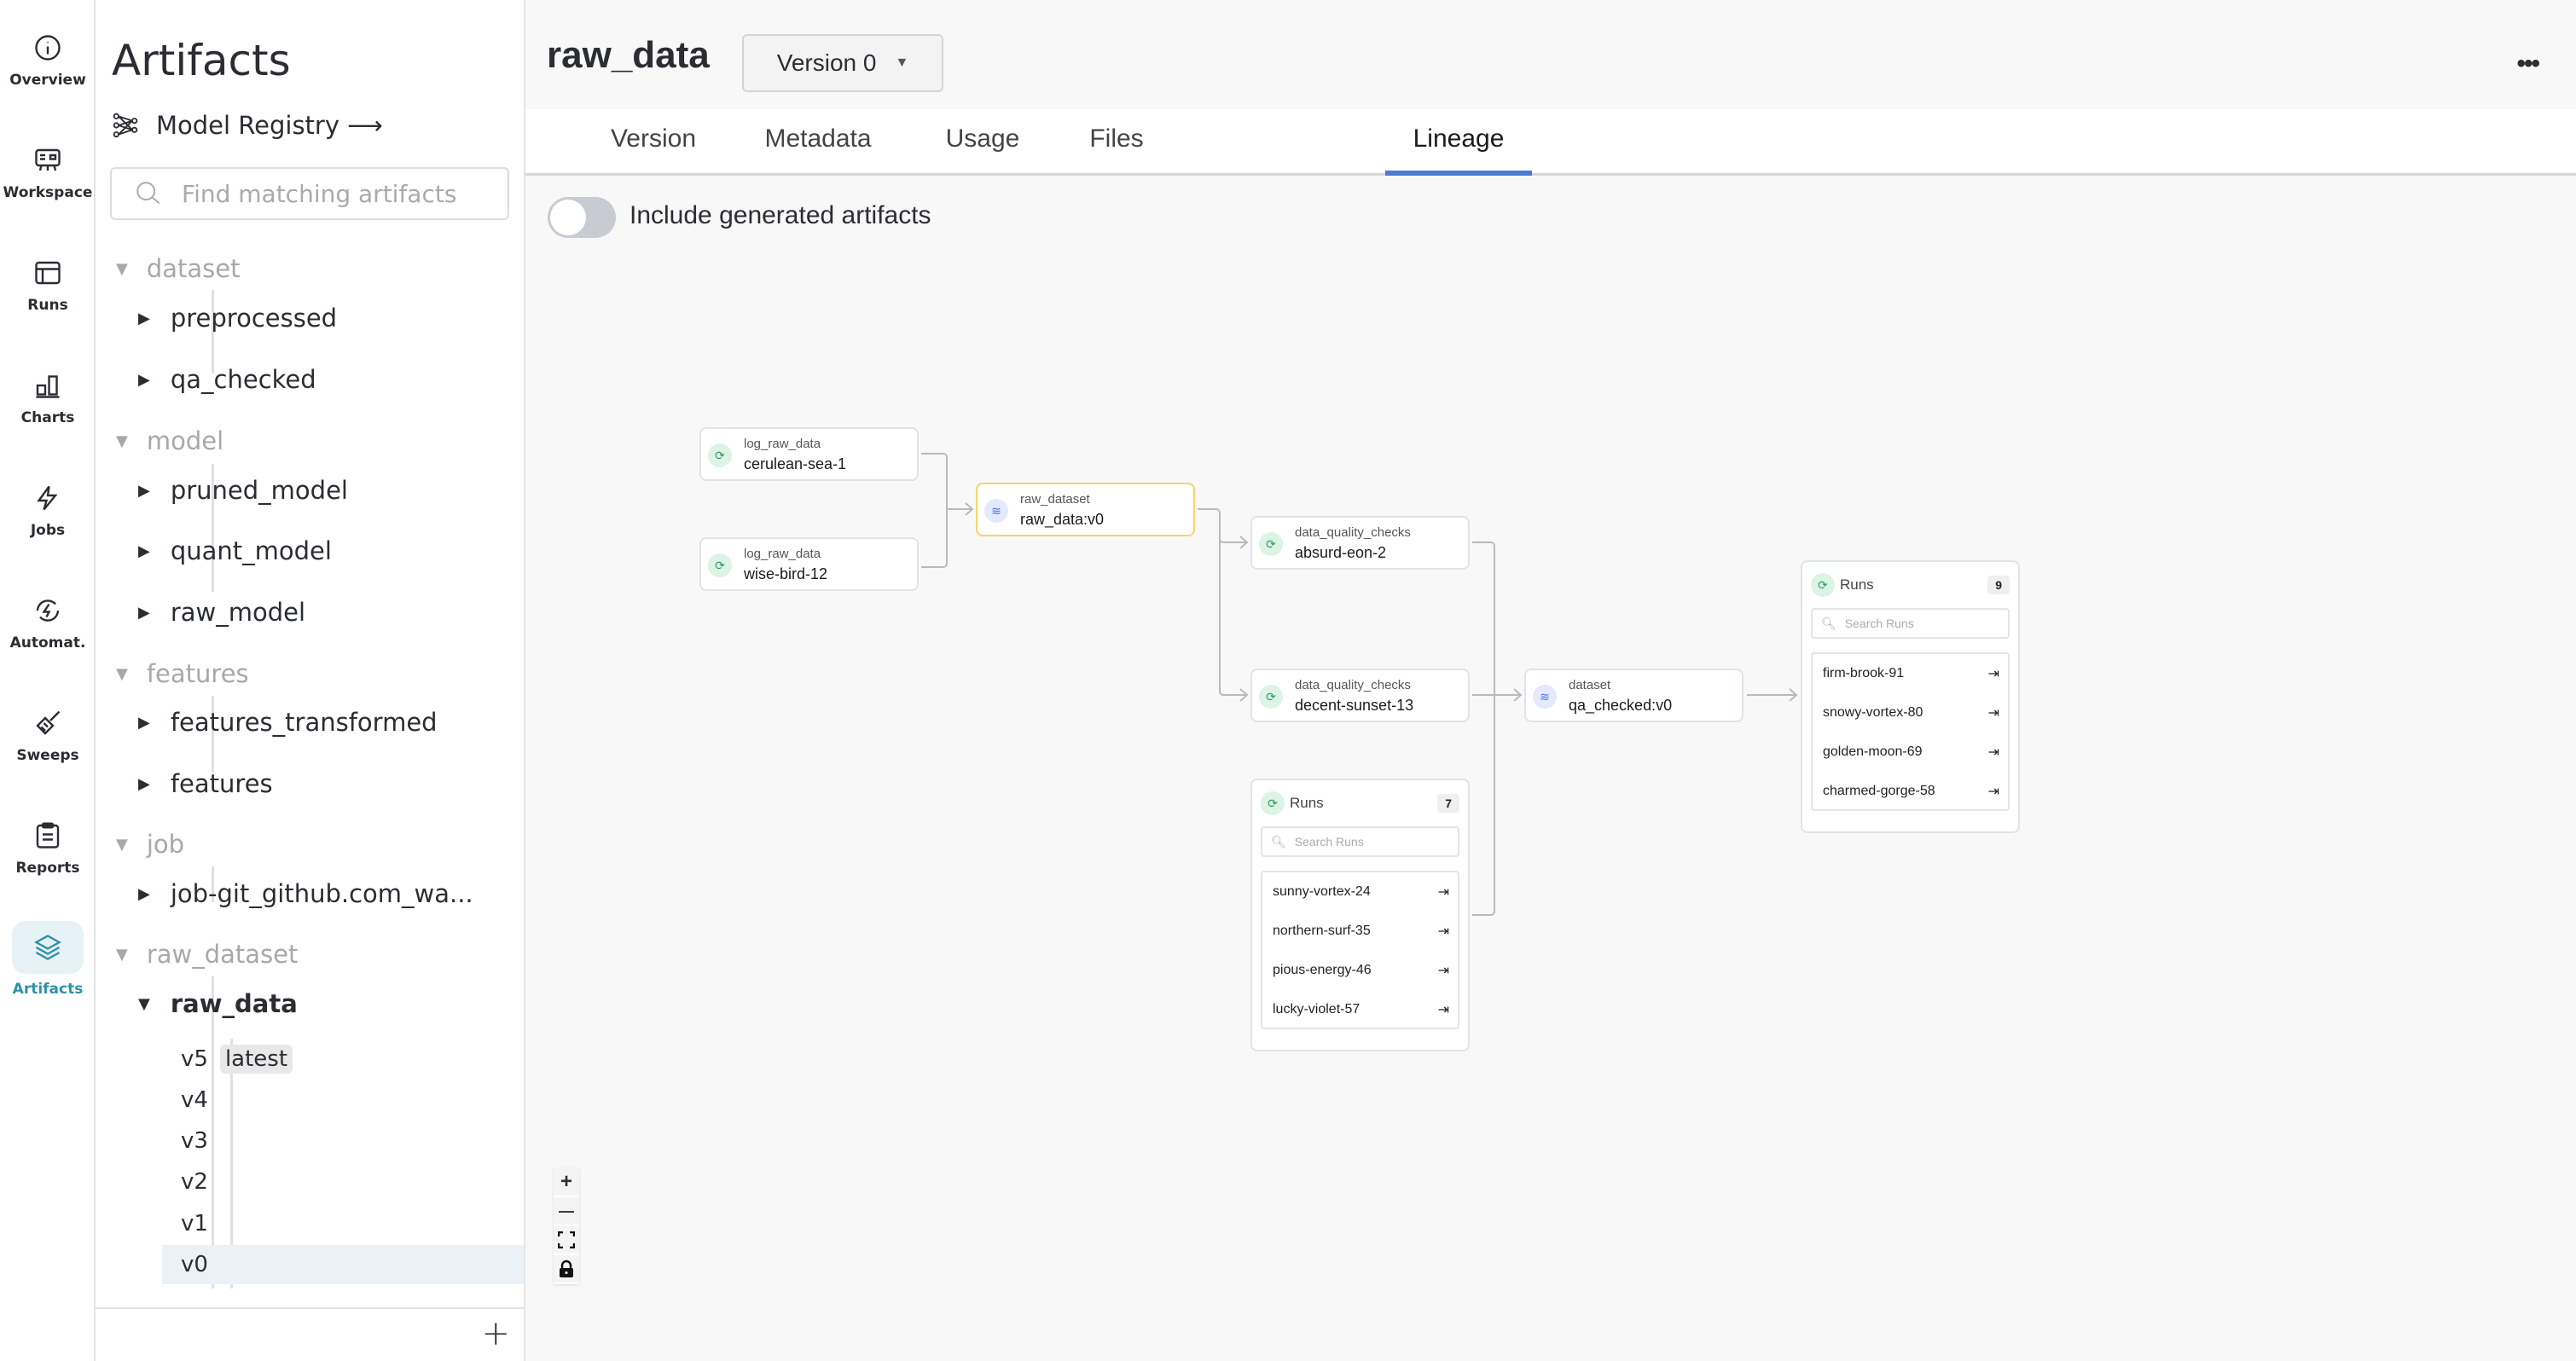  Describe the element at coordinates (1910, 753) in the screenshot. I see `run-list-item: golden-moon-69 ⇥` at that location.